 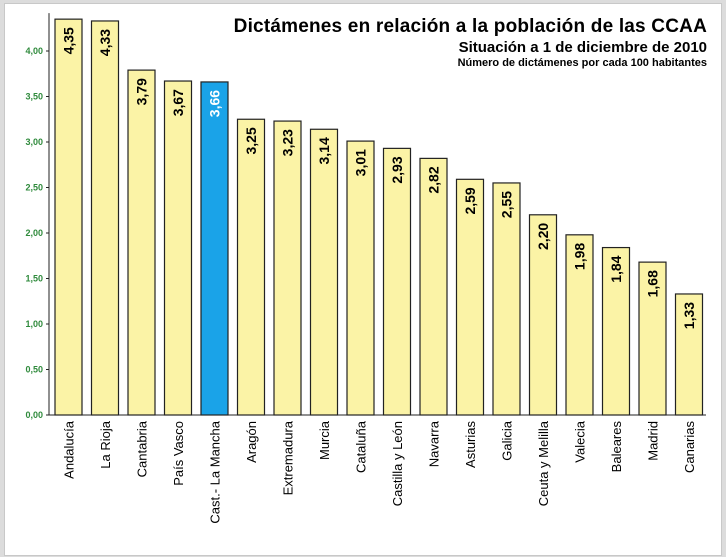 What do you see at coordinates (470, 200) in the screenshot?
I see `bar-value-label: 2,59` at bounding box center [470, 200].